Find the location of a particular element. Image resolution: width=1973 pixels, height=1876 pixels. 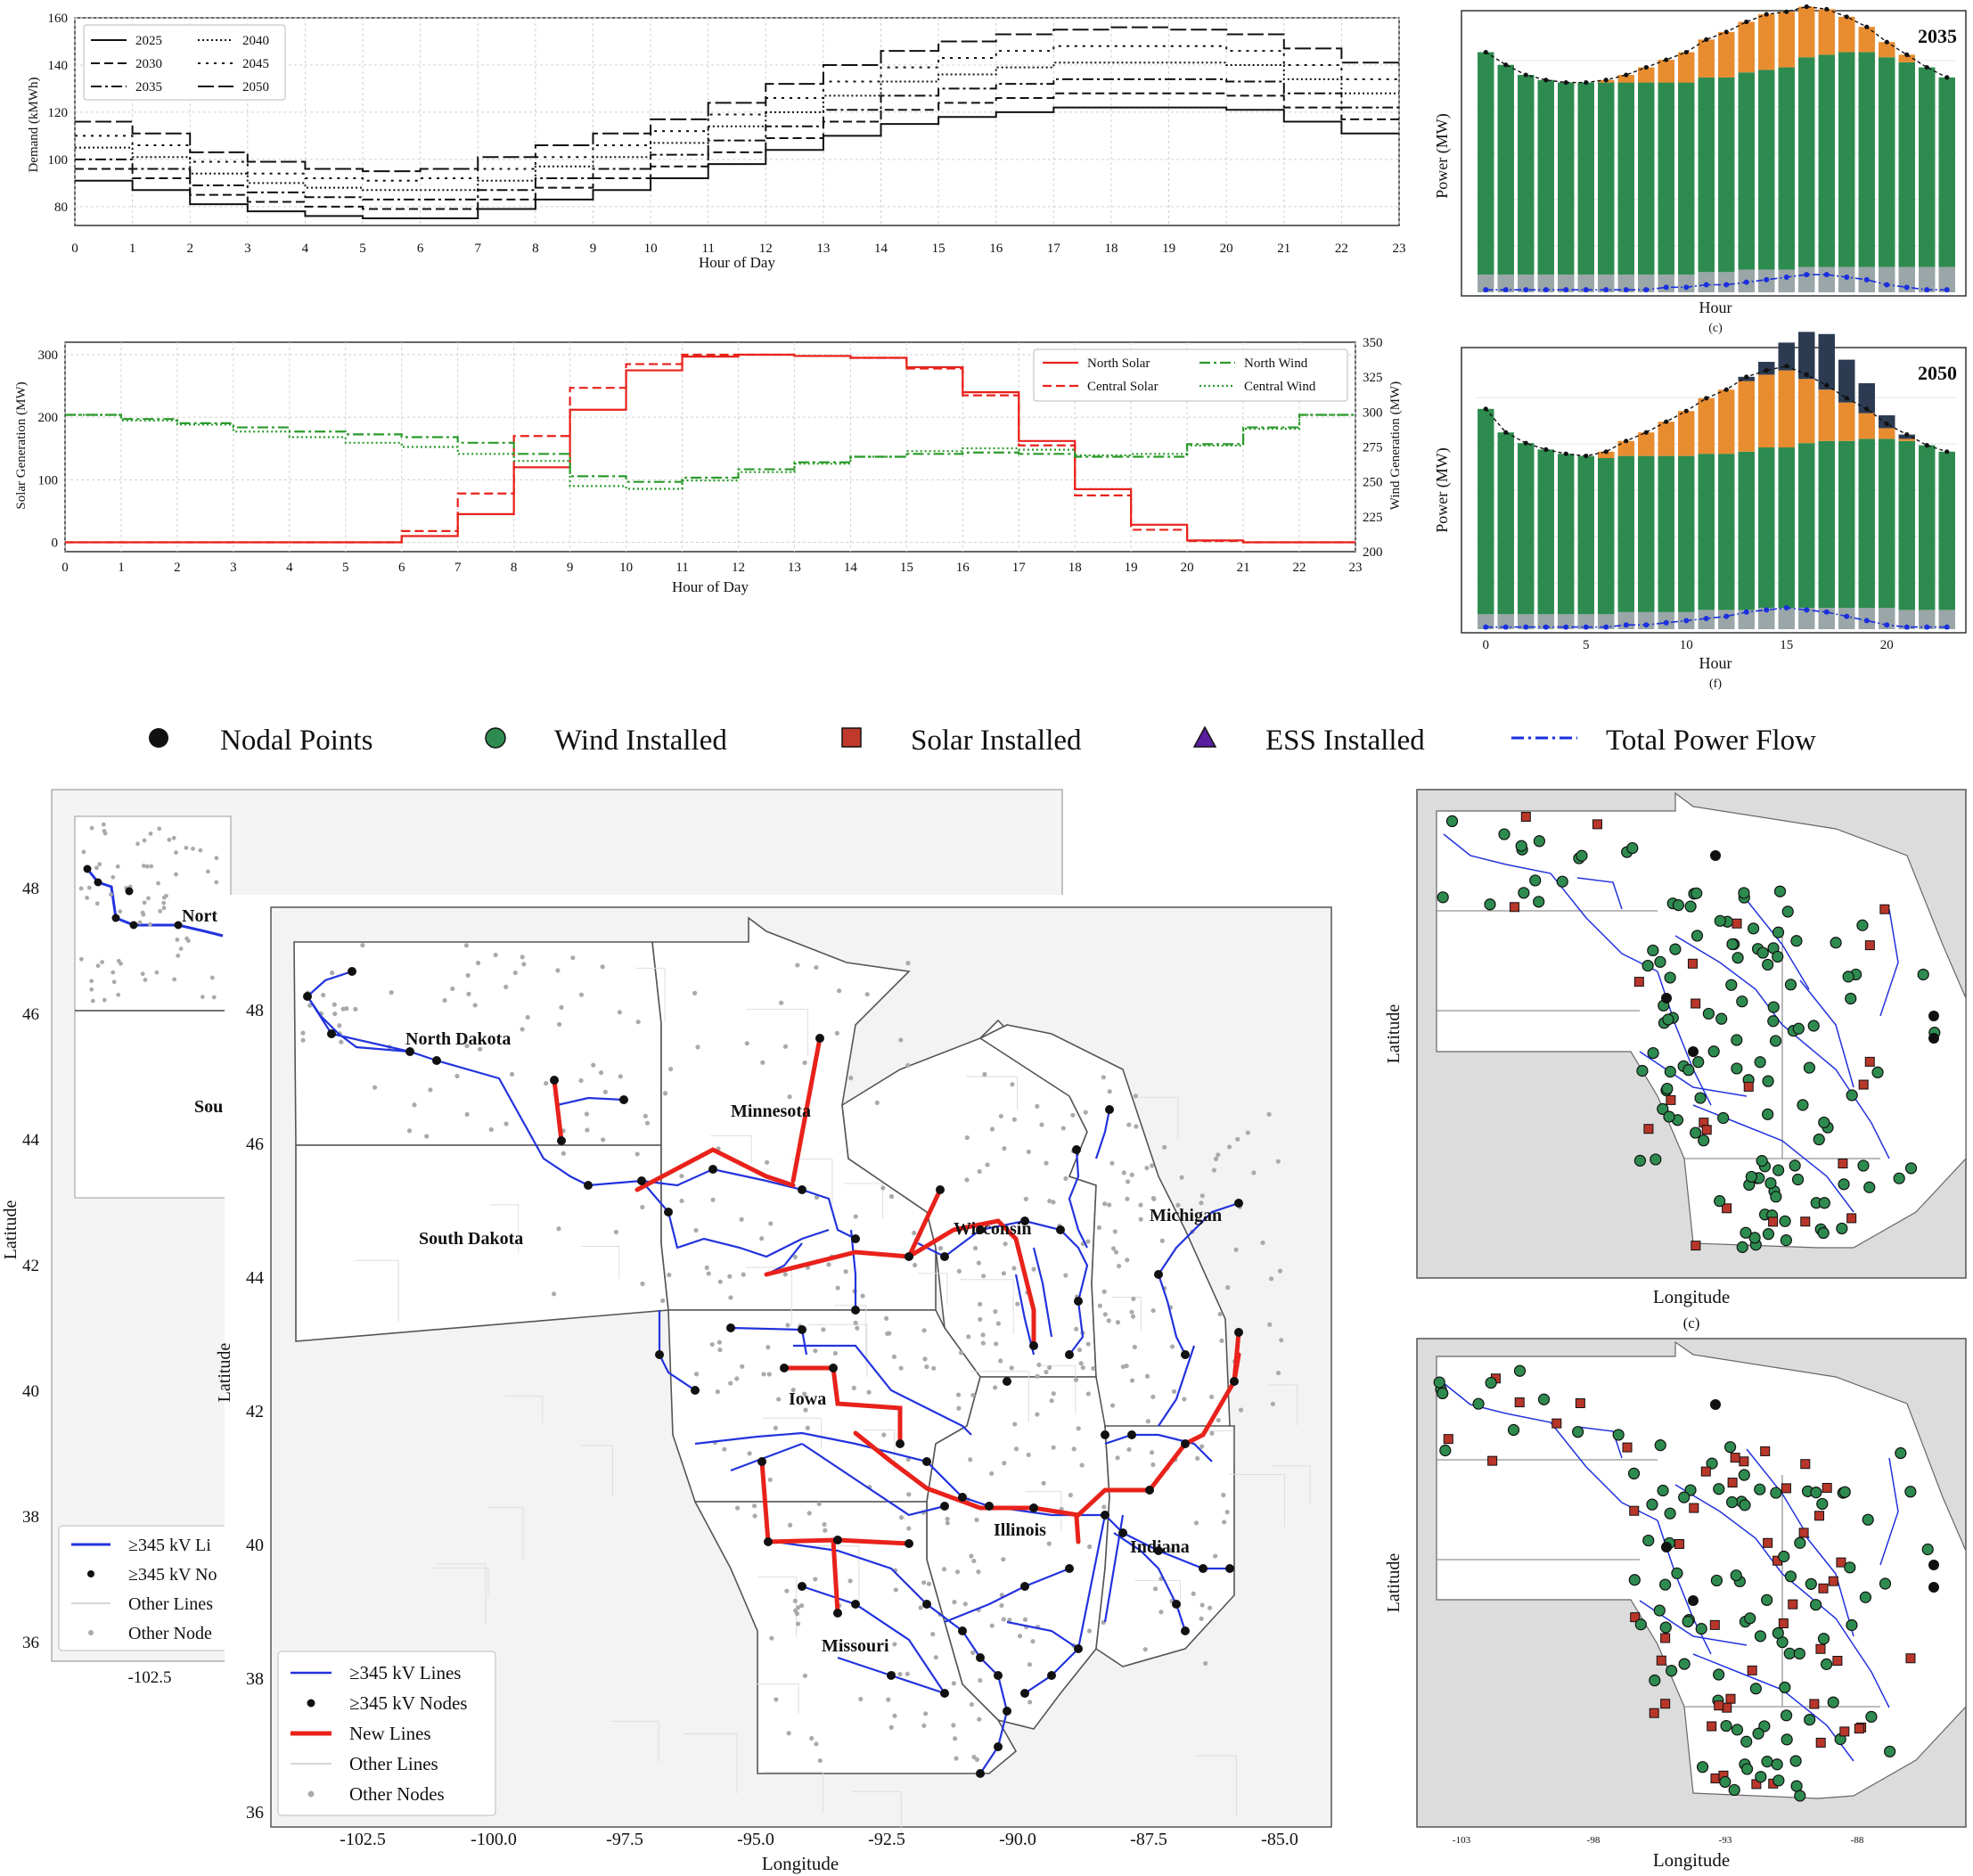

y-right-tick-label: 225 is located at coordinates (1373, 518).